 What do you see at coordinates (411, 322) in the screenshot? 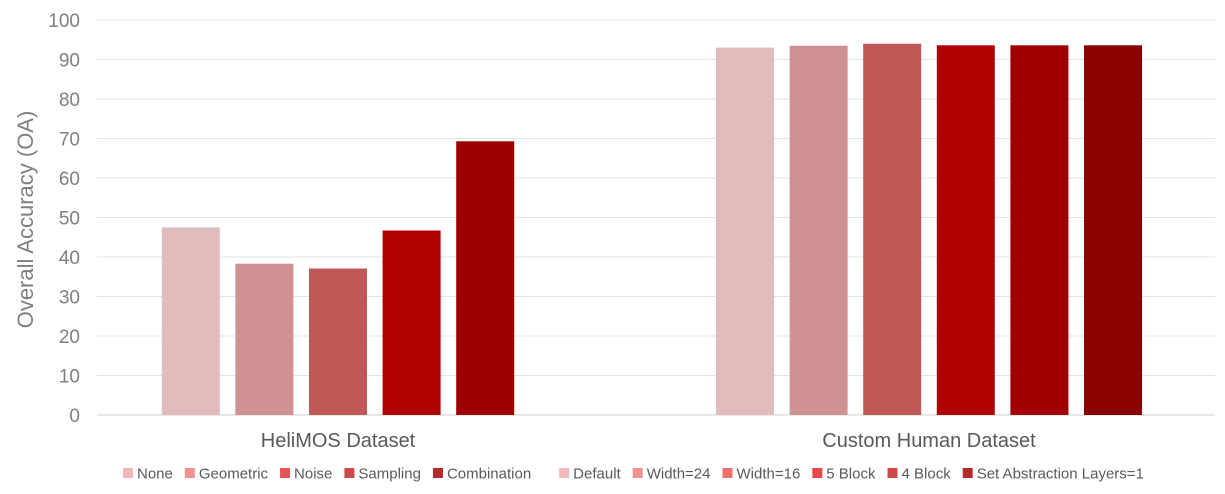
I see `bar-helimos-dataset-sampling` at bounding box center [411, 322].